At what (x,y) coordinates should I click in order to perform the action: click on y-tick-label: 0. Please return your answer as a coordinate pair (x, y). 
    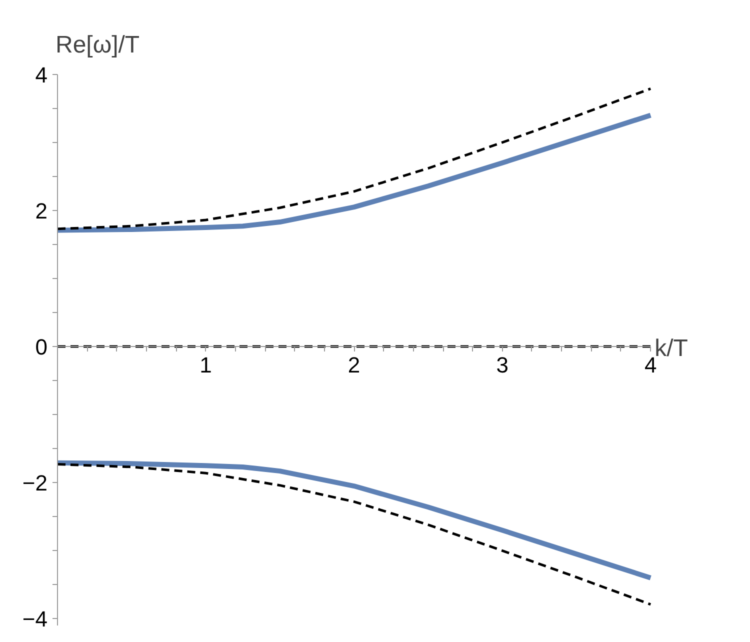
    Looking at the image, I should click on (41, 347).